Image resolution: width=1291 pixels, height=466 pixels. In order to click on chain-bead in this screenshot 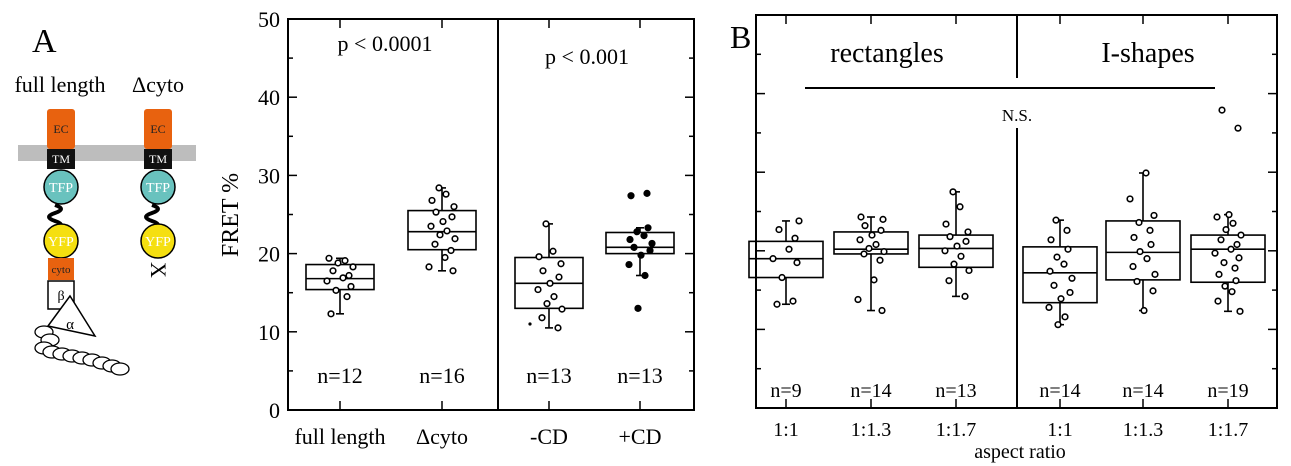, I will do `click(120, 369)`.